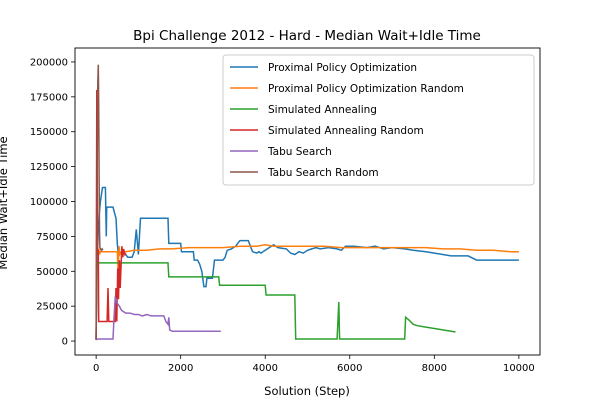 The height and width of the screenshot is (400, 600). What do you see at coordinates (52, 272) in the screenshot?
I see `y-tick-label-2: 50000` at bounding box center [52, 272].